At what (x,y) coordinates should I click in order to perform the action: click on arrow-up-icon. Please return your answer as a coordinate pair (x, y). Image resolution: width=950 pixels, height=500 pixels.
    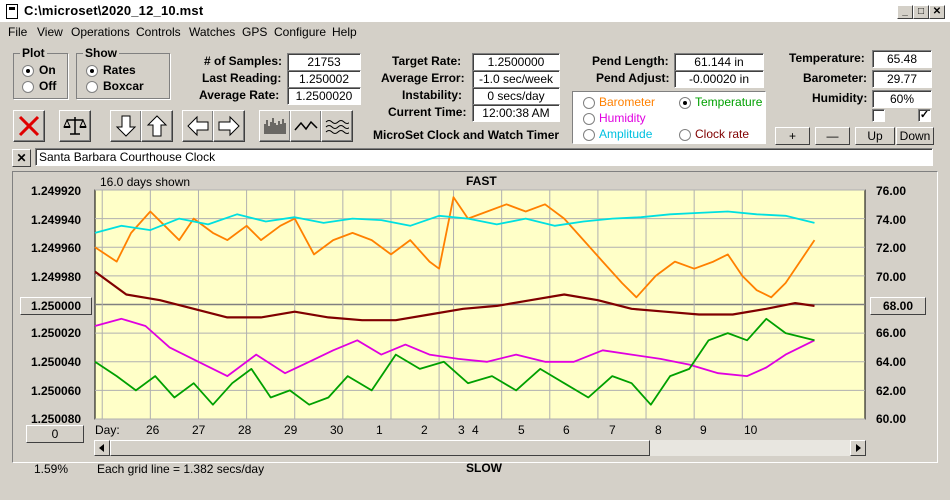
    Looking at the image, I should click on (157, 126).